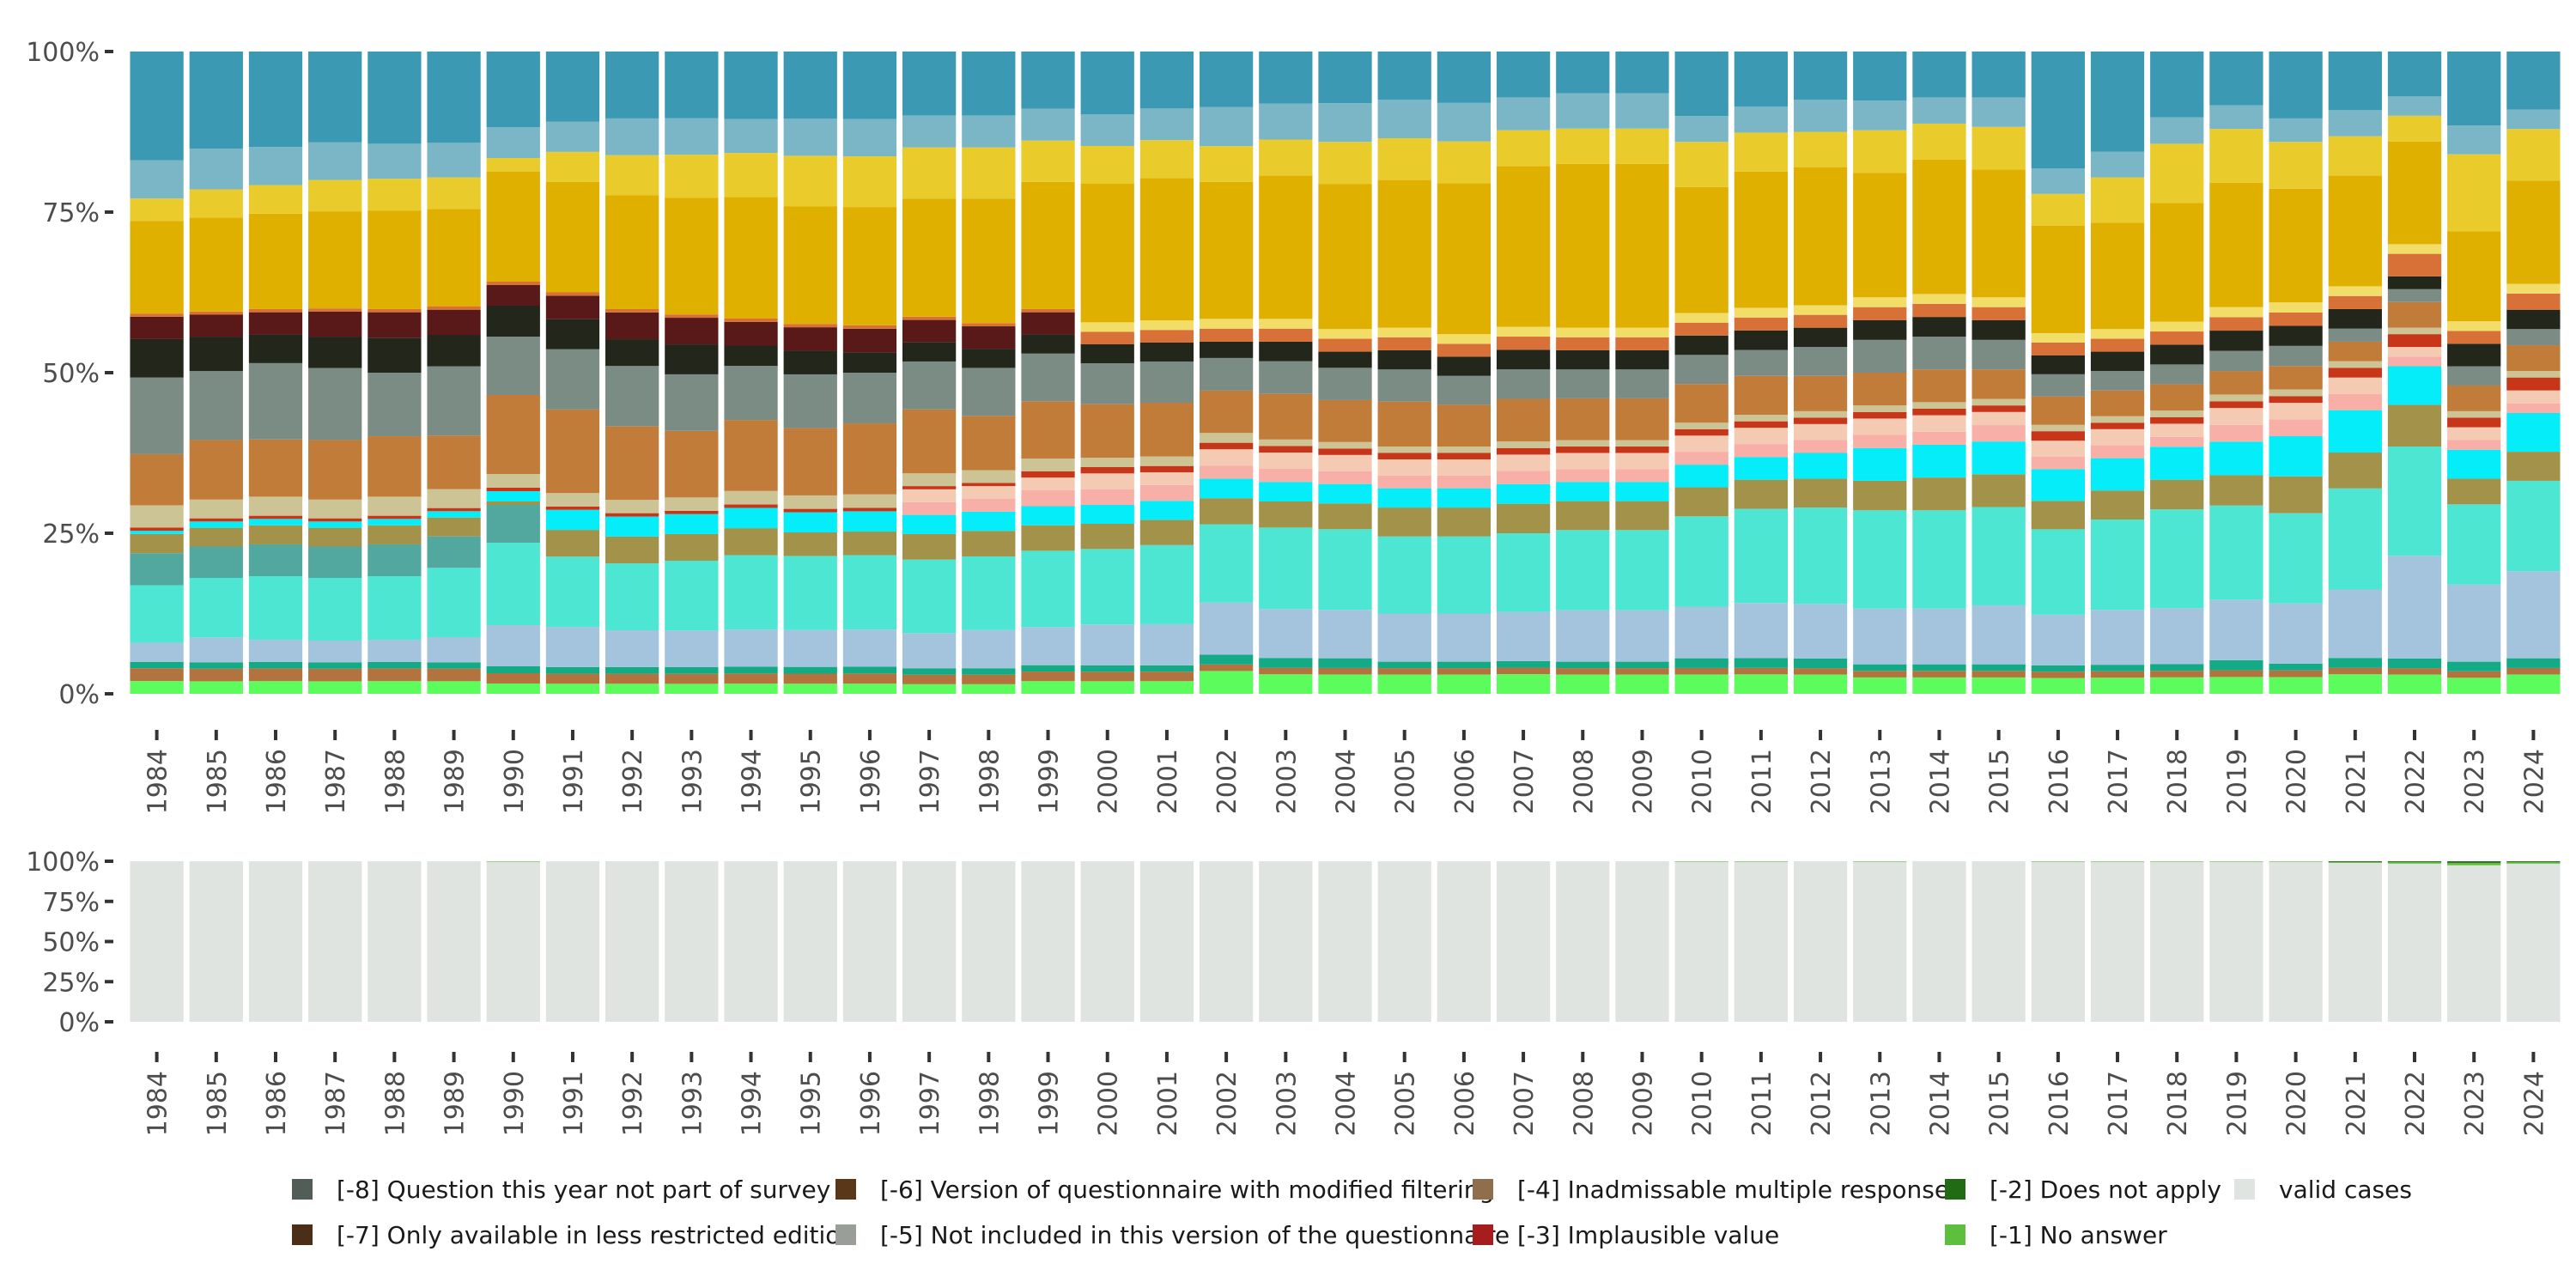 The height and width of the screenshot is (1288, 2576). What do you see at coordinates (455, 1103) in the screenshot?
I see `x-tick-label: 1989` at bounding box center [455, 1103].